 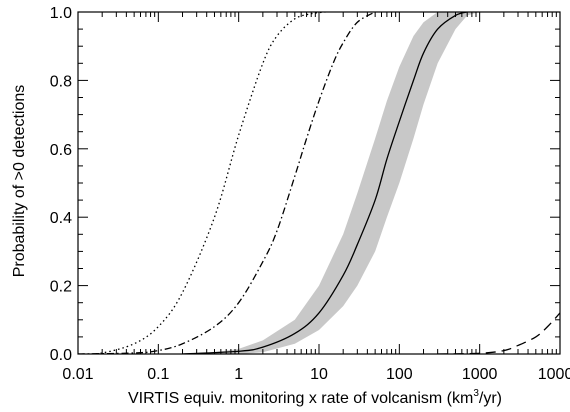 What do you see at coordinates (238, 374) in the screenshot?
I see `x-tick-label: 1` at bounding box center [238, 374].